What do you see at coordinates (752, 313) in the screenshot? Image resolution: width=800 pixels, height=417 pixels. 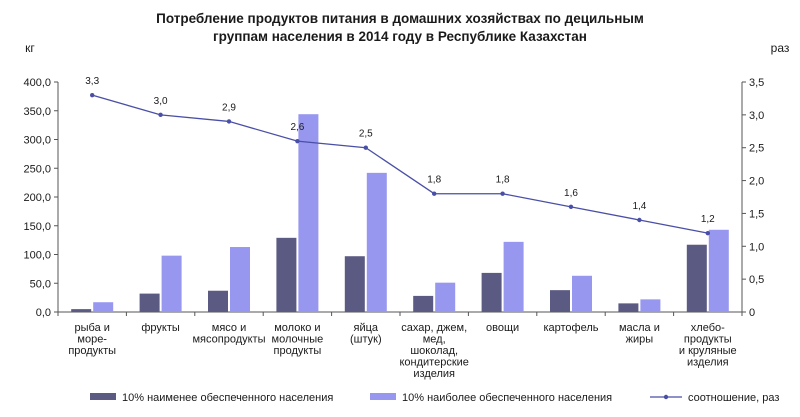 I see `y-right-tick-label: 0` at bounding box center [752, 313].